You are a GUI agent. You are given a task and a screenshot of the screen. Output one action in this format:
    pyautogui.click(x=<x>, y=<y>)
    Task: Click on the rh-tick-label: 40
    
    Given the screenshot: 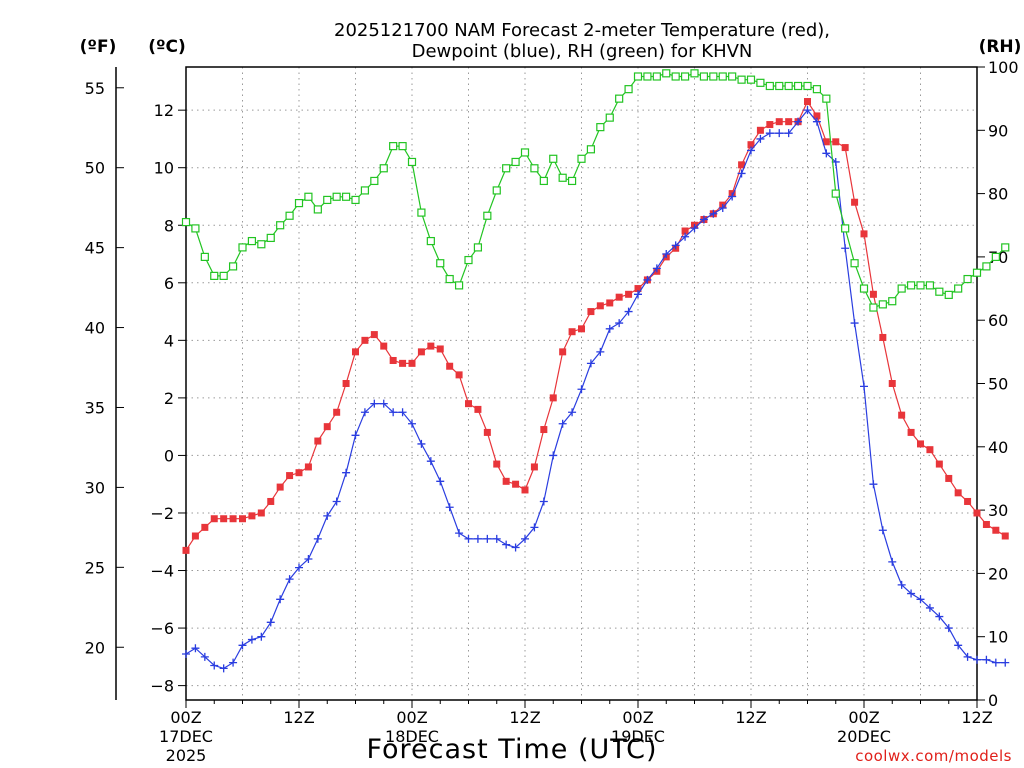 What is the action you would take?
    pyautogui.click(x=998, y=447)
    